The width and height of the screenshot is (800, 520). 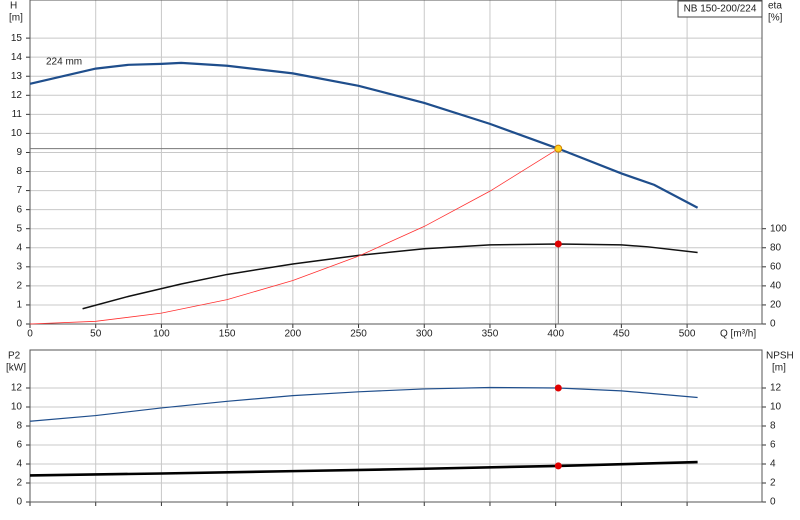 I want to click on y2-unit: [%], so click(x=775, y=18).